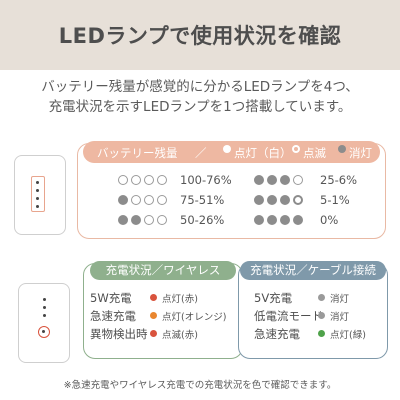  I want to click on legend-off-label: 消灯, so click(360, 153).